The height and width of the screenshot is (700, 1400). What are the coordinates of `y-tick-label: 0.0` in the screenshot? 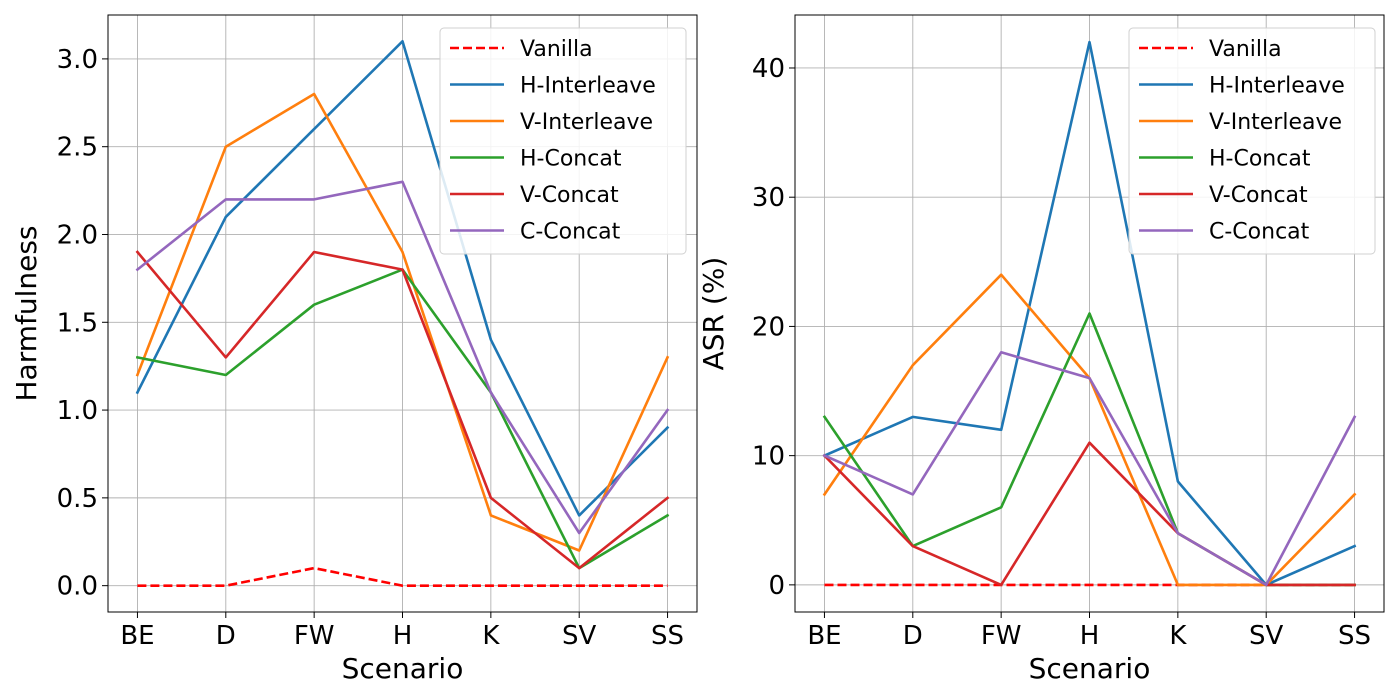 It's located at (77, 587).